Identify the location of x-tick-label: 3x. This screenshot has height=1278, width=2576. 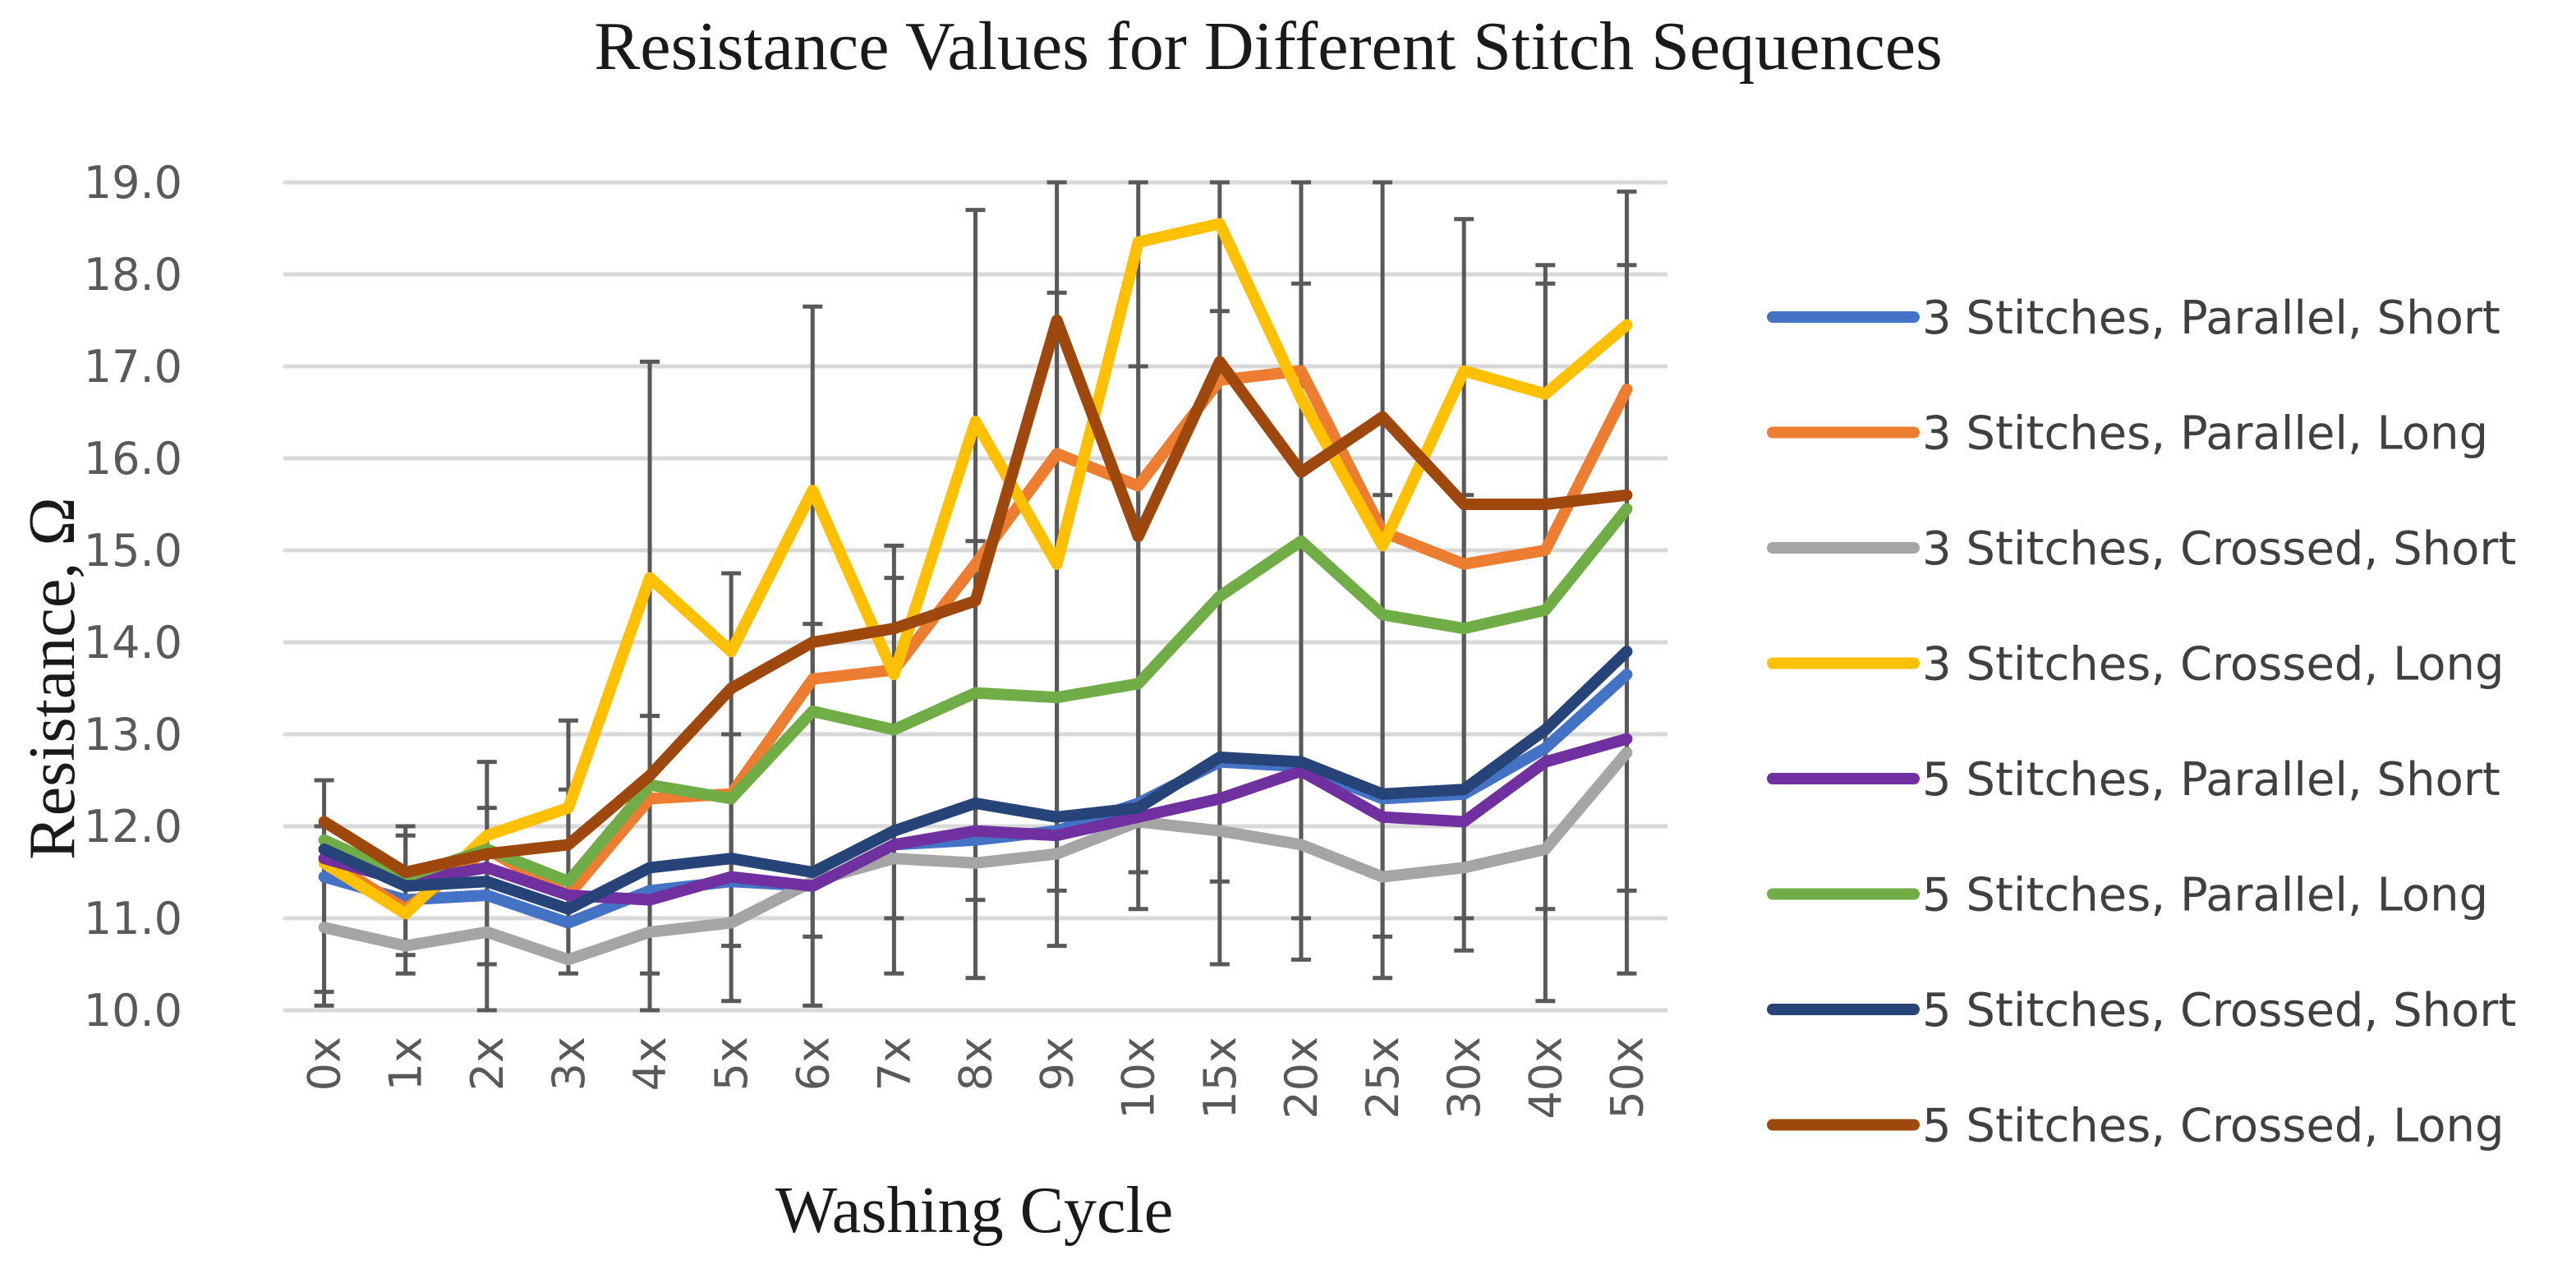
(569, 1064).